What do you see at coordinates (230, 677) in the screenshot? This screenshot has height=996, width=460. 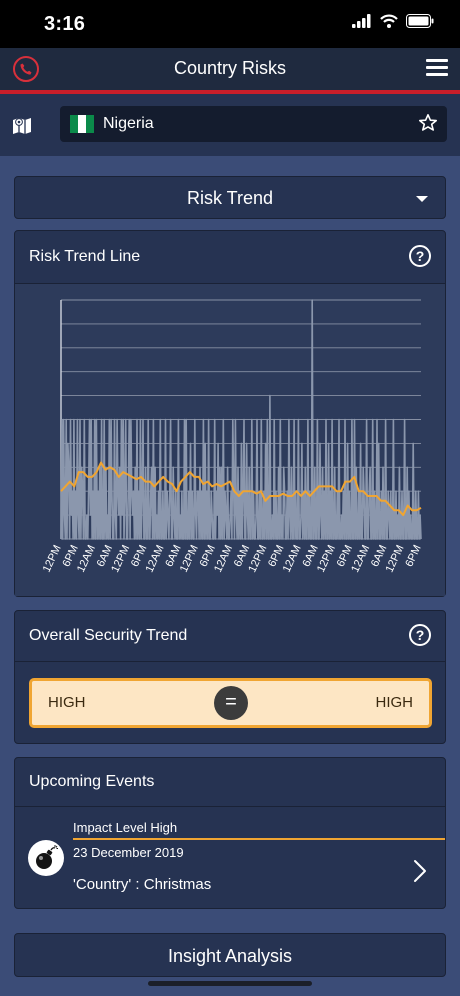 I see `security-trend-card: Overall Security Trend ? HIGH = HIGH` at bounding box center [230, 677].